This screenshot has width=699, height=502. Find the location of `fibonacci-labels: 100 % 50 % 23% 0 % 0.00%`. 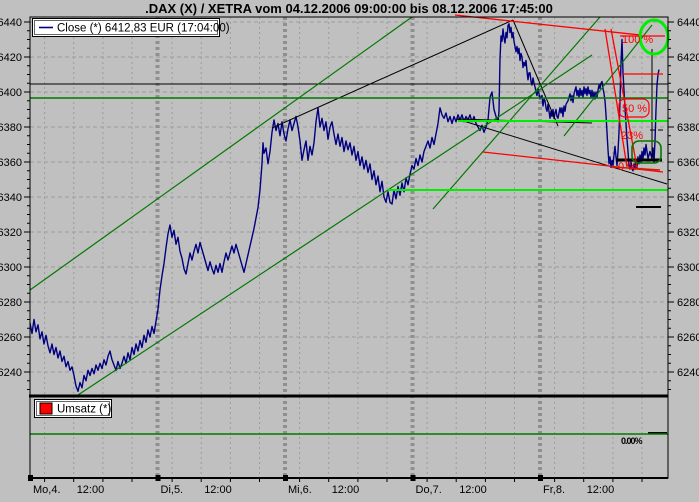

fibonacci-labels: 100 % 50 % 23% 0 % 0.00% is located at coordinates (635, 240).